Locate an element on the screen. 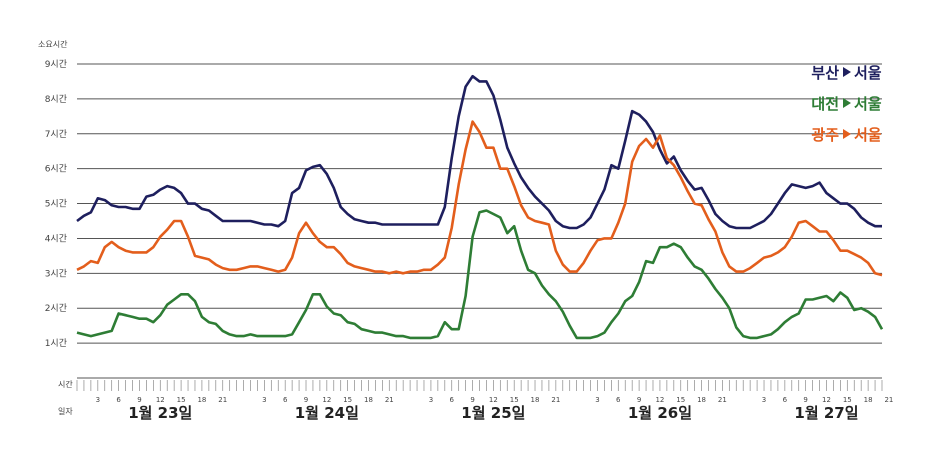 The height and width of the screenshot is (465, 940). legend-origin: 부산 is located at coordinates (825, 73).